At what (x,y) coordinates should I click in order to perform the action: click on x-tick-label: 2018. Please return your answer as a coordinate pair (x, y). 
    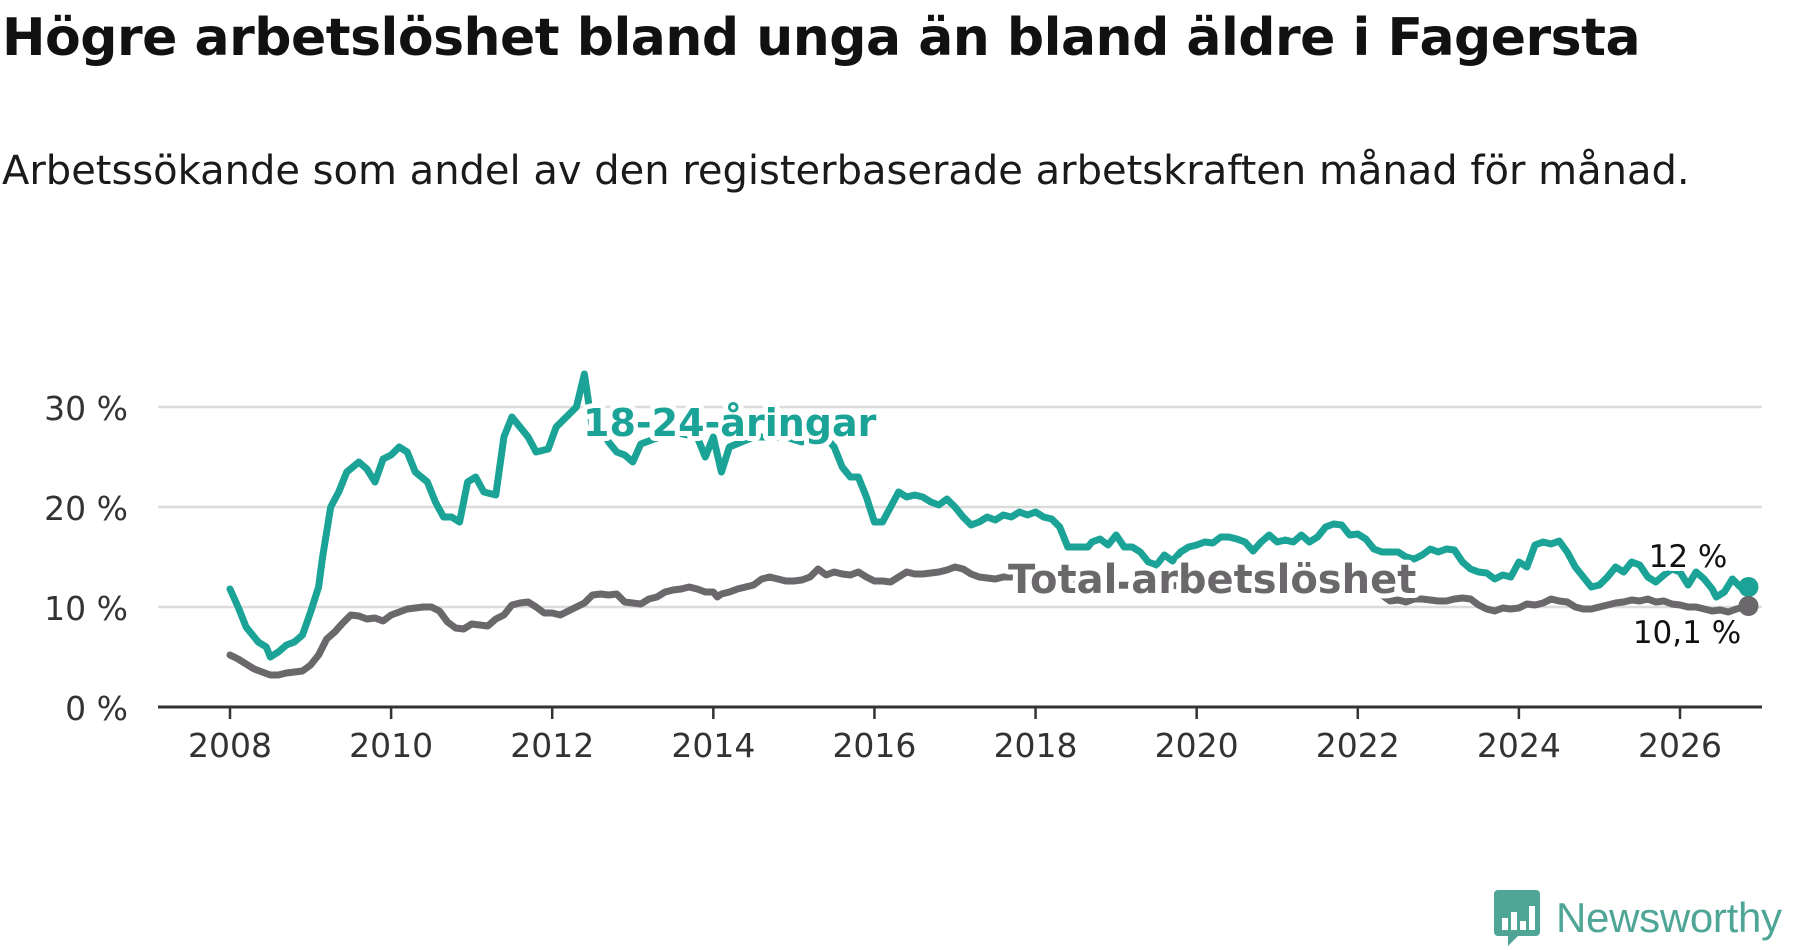
    Looking at the image, I should click on (1036, 745).